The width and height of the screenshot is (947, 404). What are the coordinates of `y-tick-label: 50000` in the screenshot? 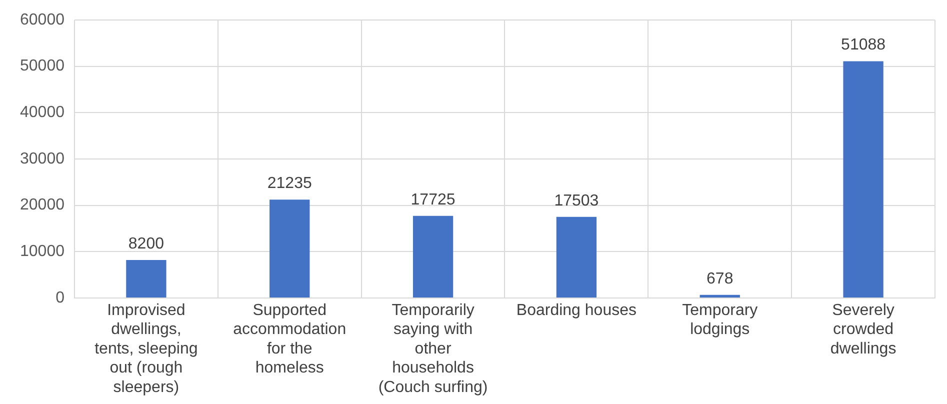 It's located at (42, 66).